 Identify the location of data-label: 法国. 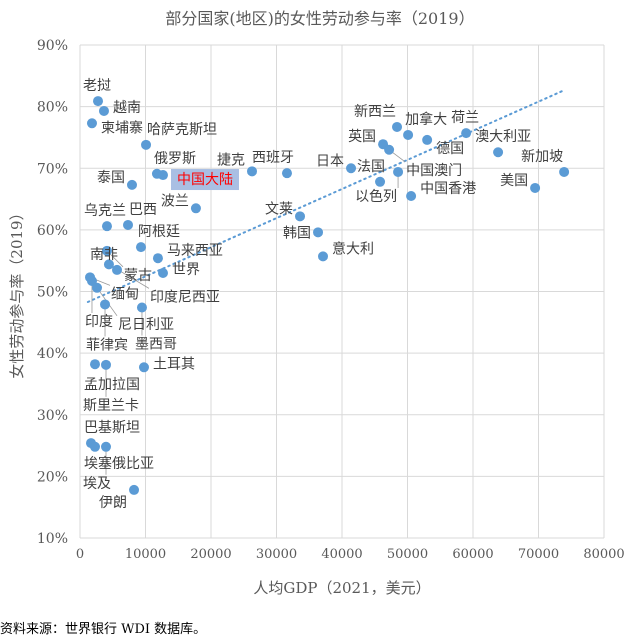
(371, 167).